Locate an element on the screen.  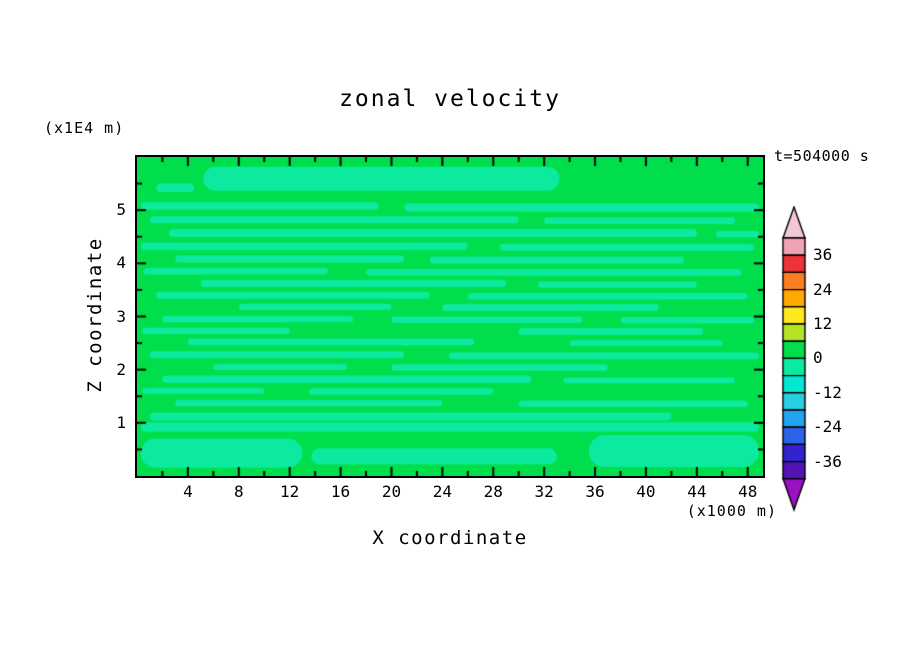
colorbar is located at coordinates (794, 359).